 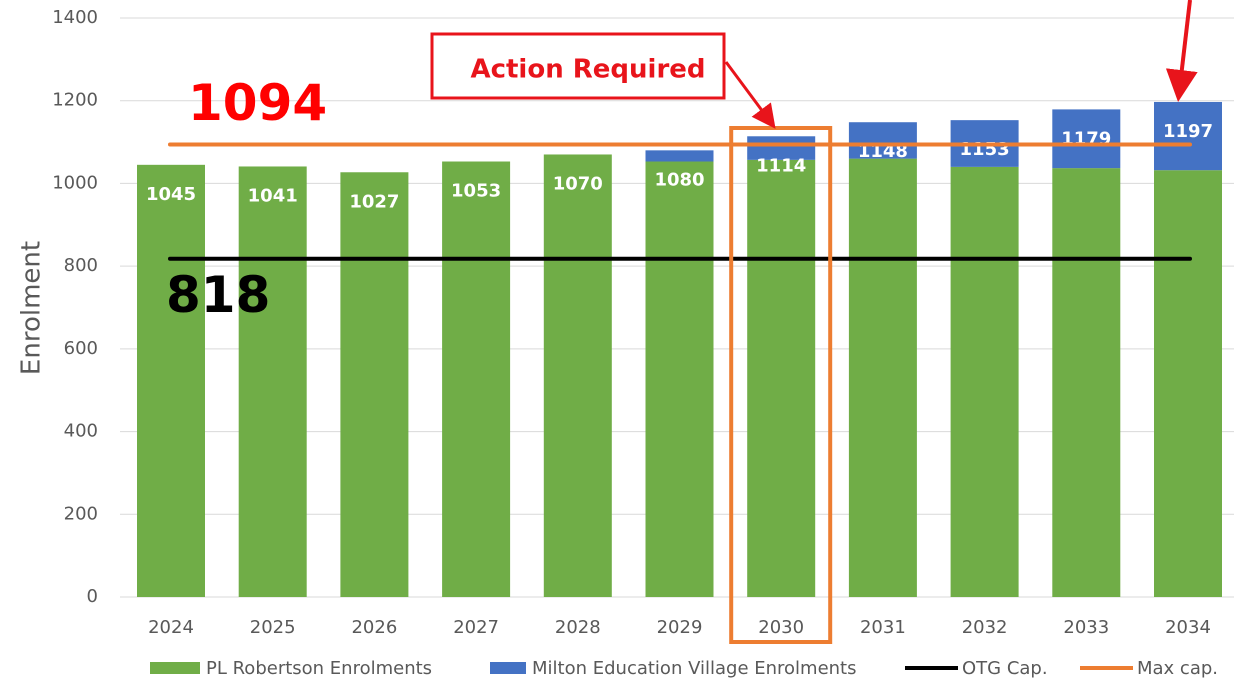 What do you see at coordinates (680, 627) in the screenshot?
I see `x-tick-label: 2029` at bounding box center [680, 627].